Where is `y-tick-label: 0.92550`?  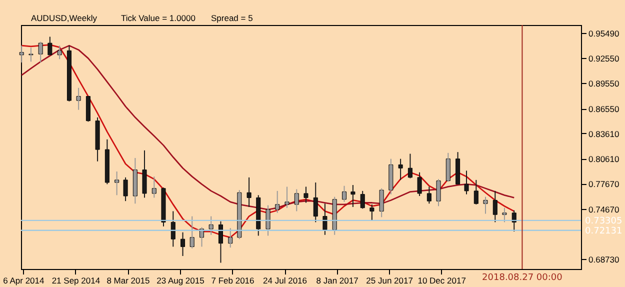
y-tick-label: 0.92550 is located at coordinates (604, 58).